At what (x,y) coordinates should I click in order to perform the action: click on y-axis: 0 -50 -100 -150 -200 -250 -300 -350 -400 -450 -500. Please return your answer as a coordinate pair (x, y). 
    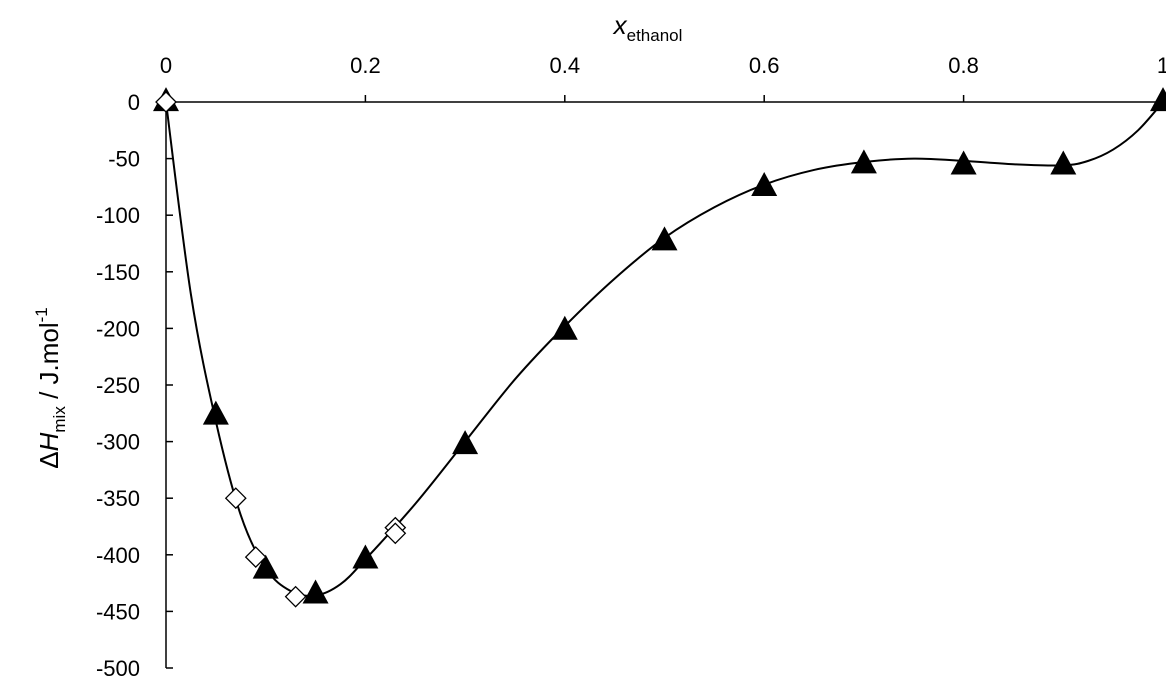
    Looking at the image, I should click on (134, 385).